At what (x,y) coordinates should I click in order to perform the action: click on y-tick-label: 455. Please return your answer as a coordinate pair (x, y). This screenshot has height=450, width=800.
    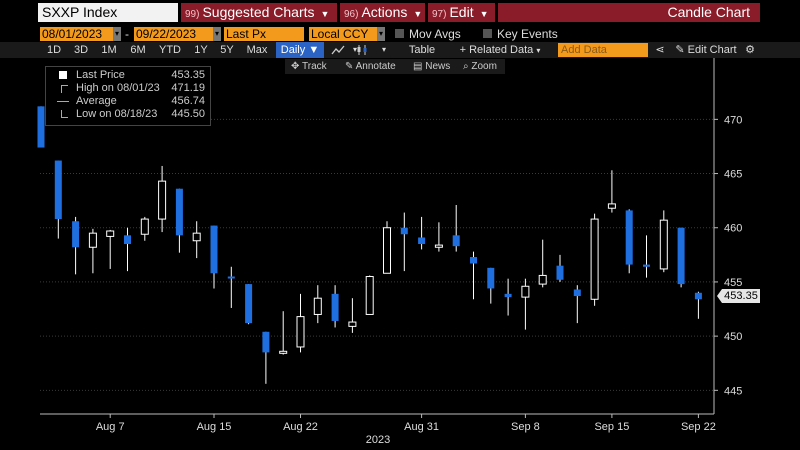
    Looking at the image, I should click on (733, 283).